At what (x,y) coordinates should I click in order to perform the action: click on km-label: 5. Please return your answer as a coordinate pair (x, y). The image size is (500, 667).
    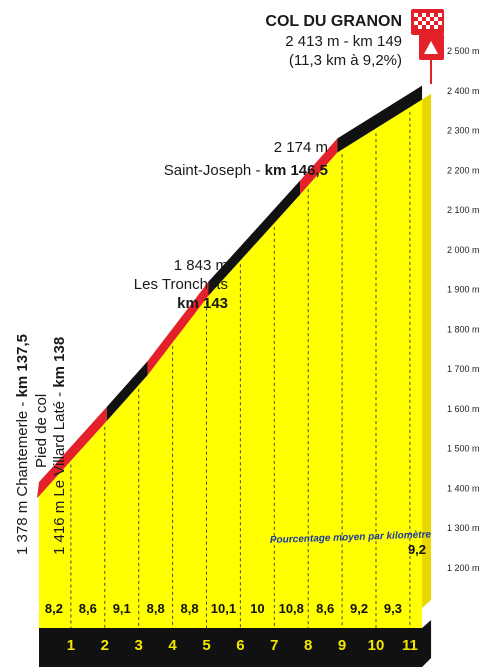
    Looking at the image, I should click on (206, 645).